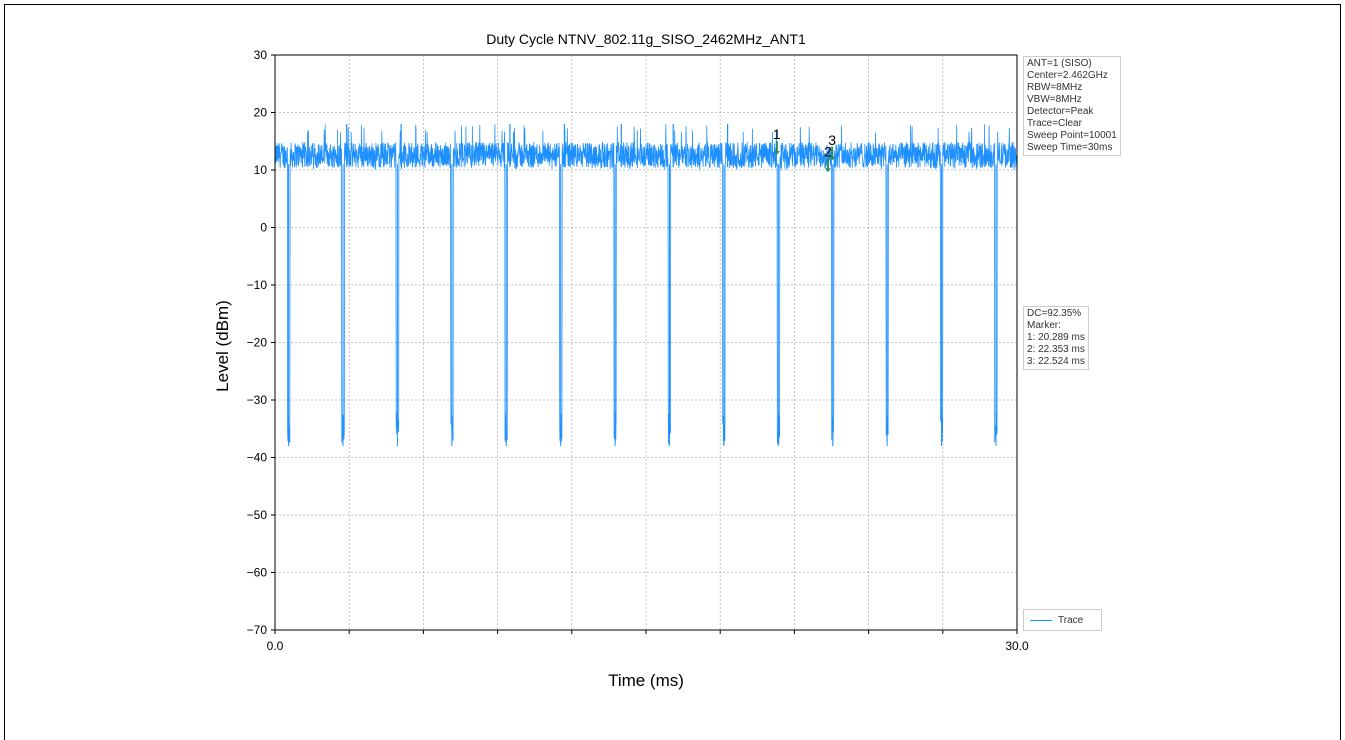  Describe the element at coordinates (1054, 313) in the screenshot. I see `dc-value: DC=92.35%` at that location.